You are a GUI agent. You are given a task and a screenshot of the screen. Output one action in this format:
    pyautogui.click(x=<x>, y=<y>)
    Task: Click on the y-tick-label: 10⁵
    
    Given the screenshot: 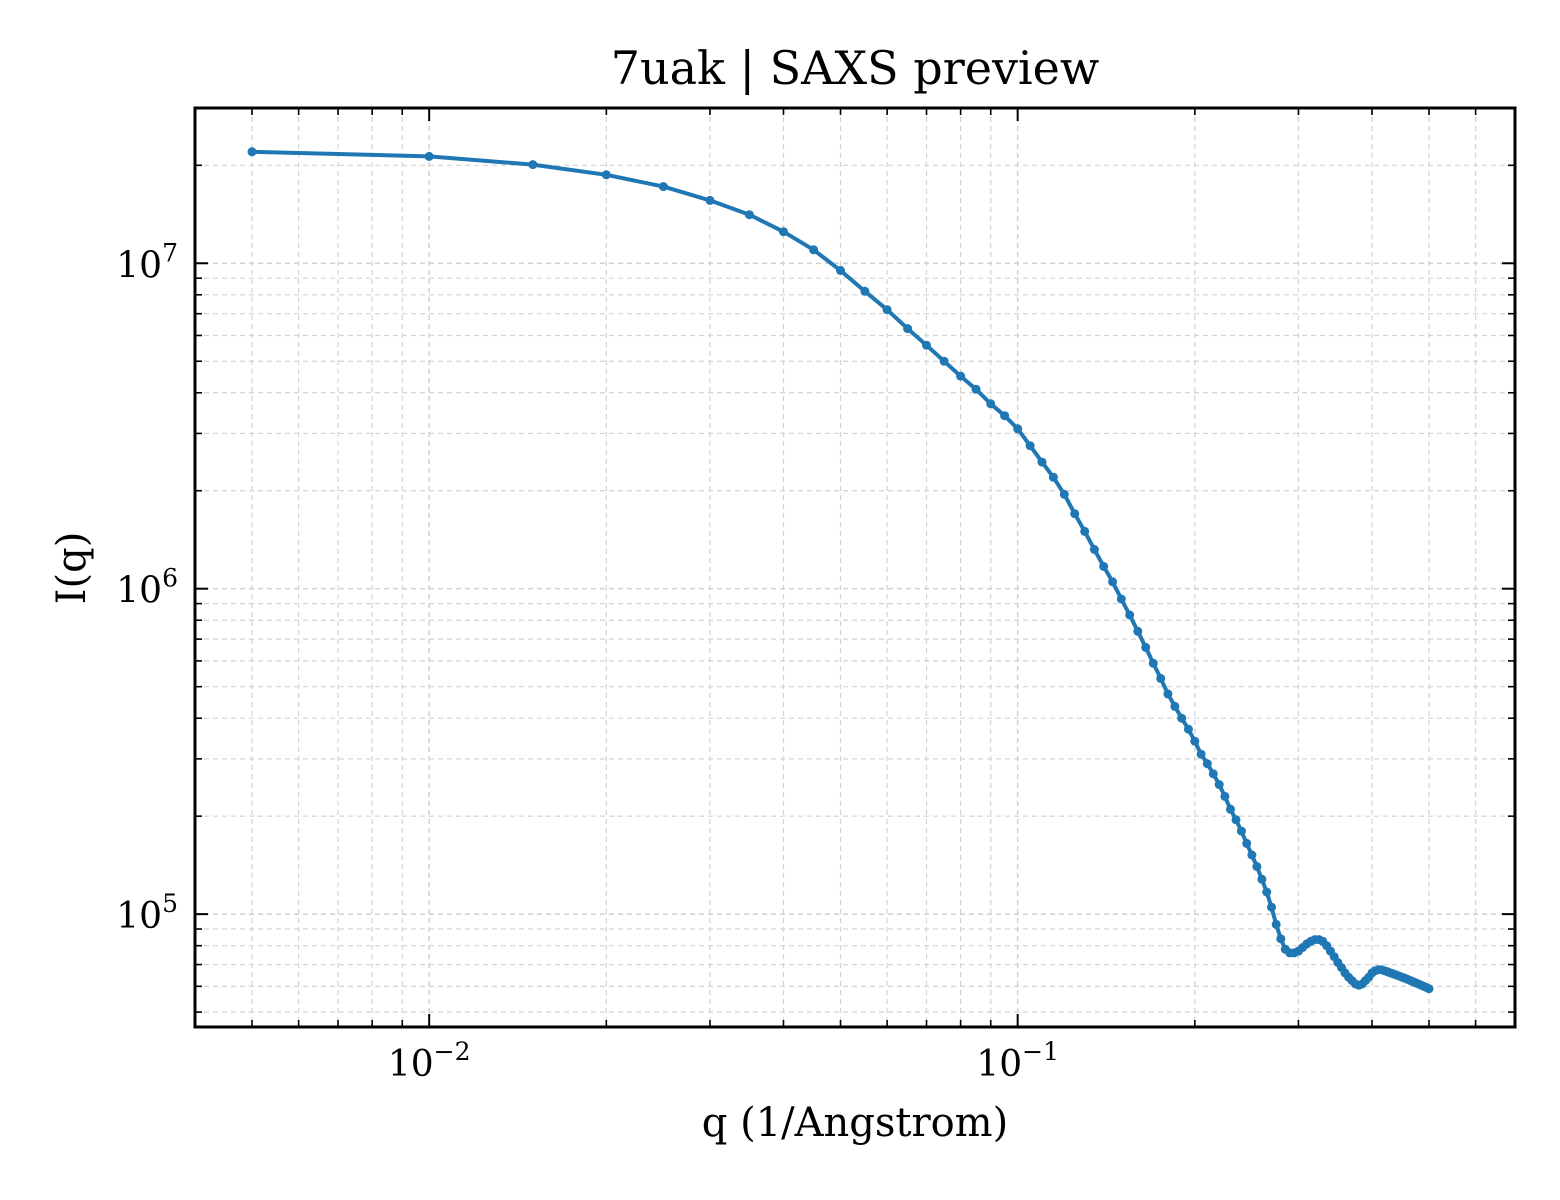 What is the action you would take?
    pyautogui.click(x=147, y=913)
    